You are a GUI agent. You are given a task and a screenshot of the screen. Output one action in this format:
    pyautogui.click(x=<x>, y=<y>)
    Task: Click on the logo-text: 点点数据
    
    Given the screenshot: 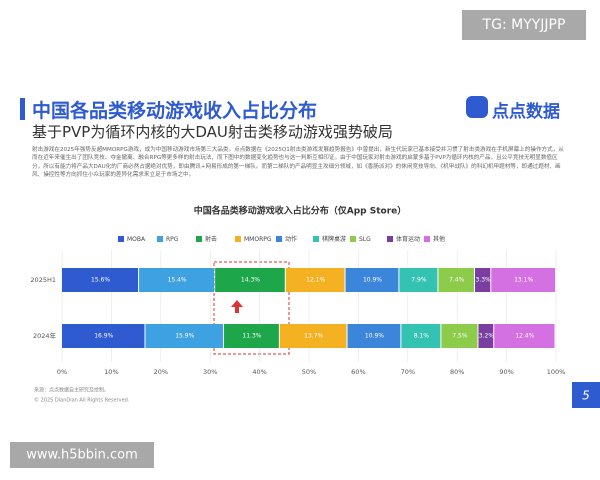 What is the action you would take?
    pyautogui.click(x=526, y=112)
    